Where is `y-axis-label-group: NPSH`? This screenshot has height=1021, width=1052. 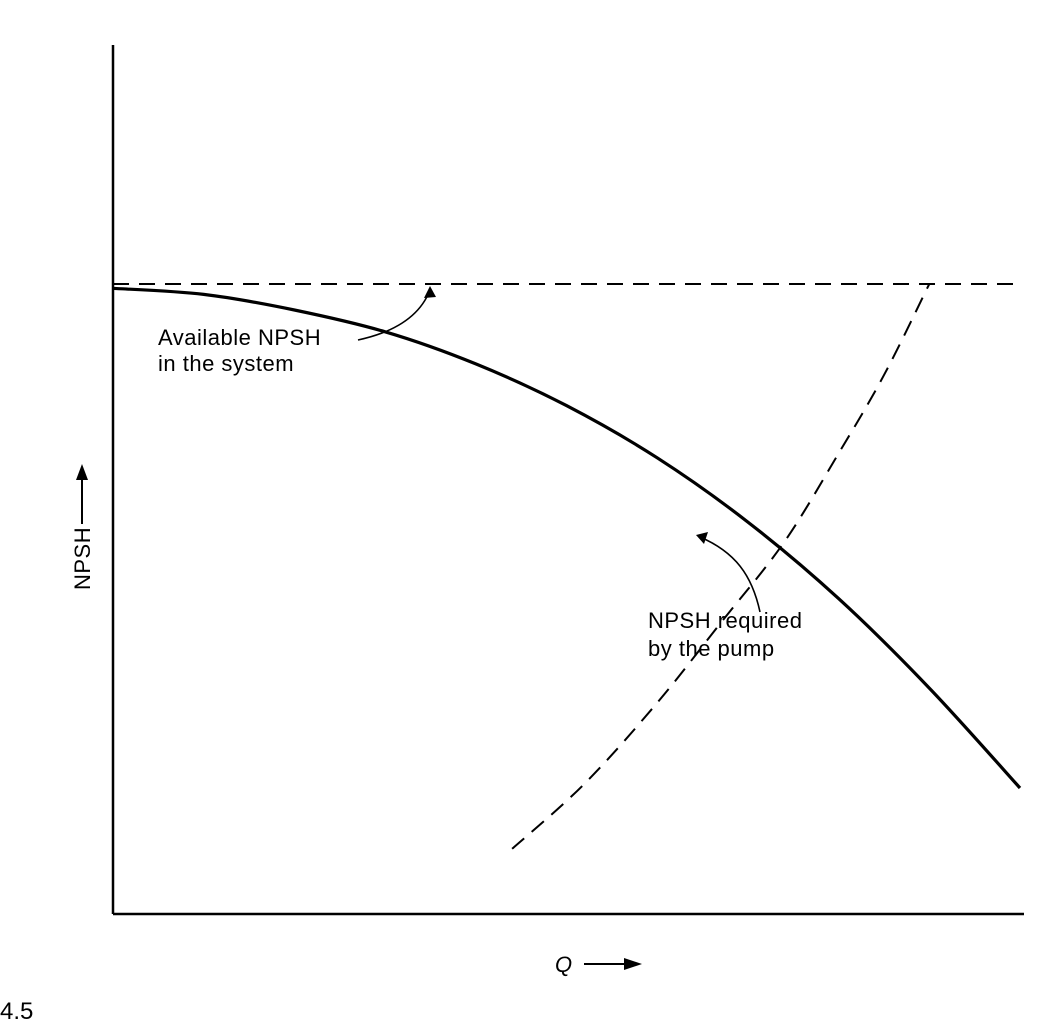 y-axis-label-group: NPSH is located at coordinates (82, 527).